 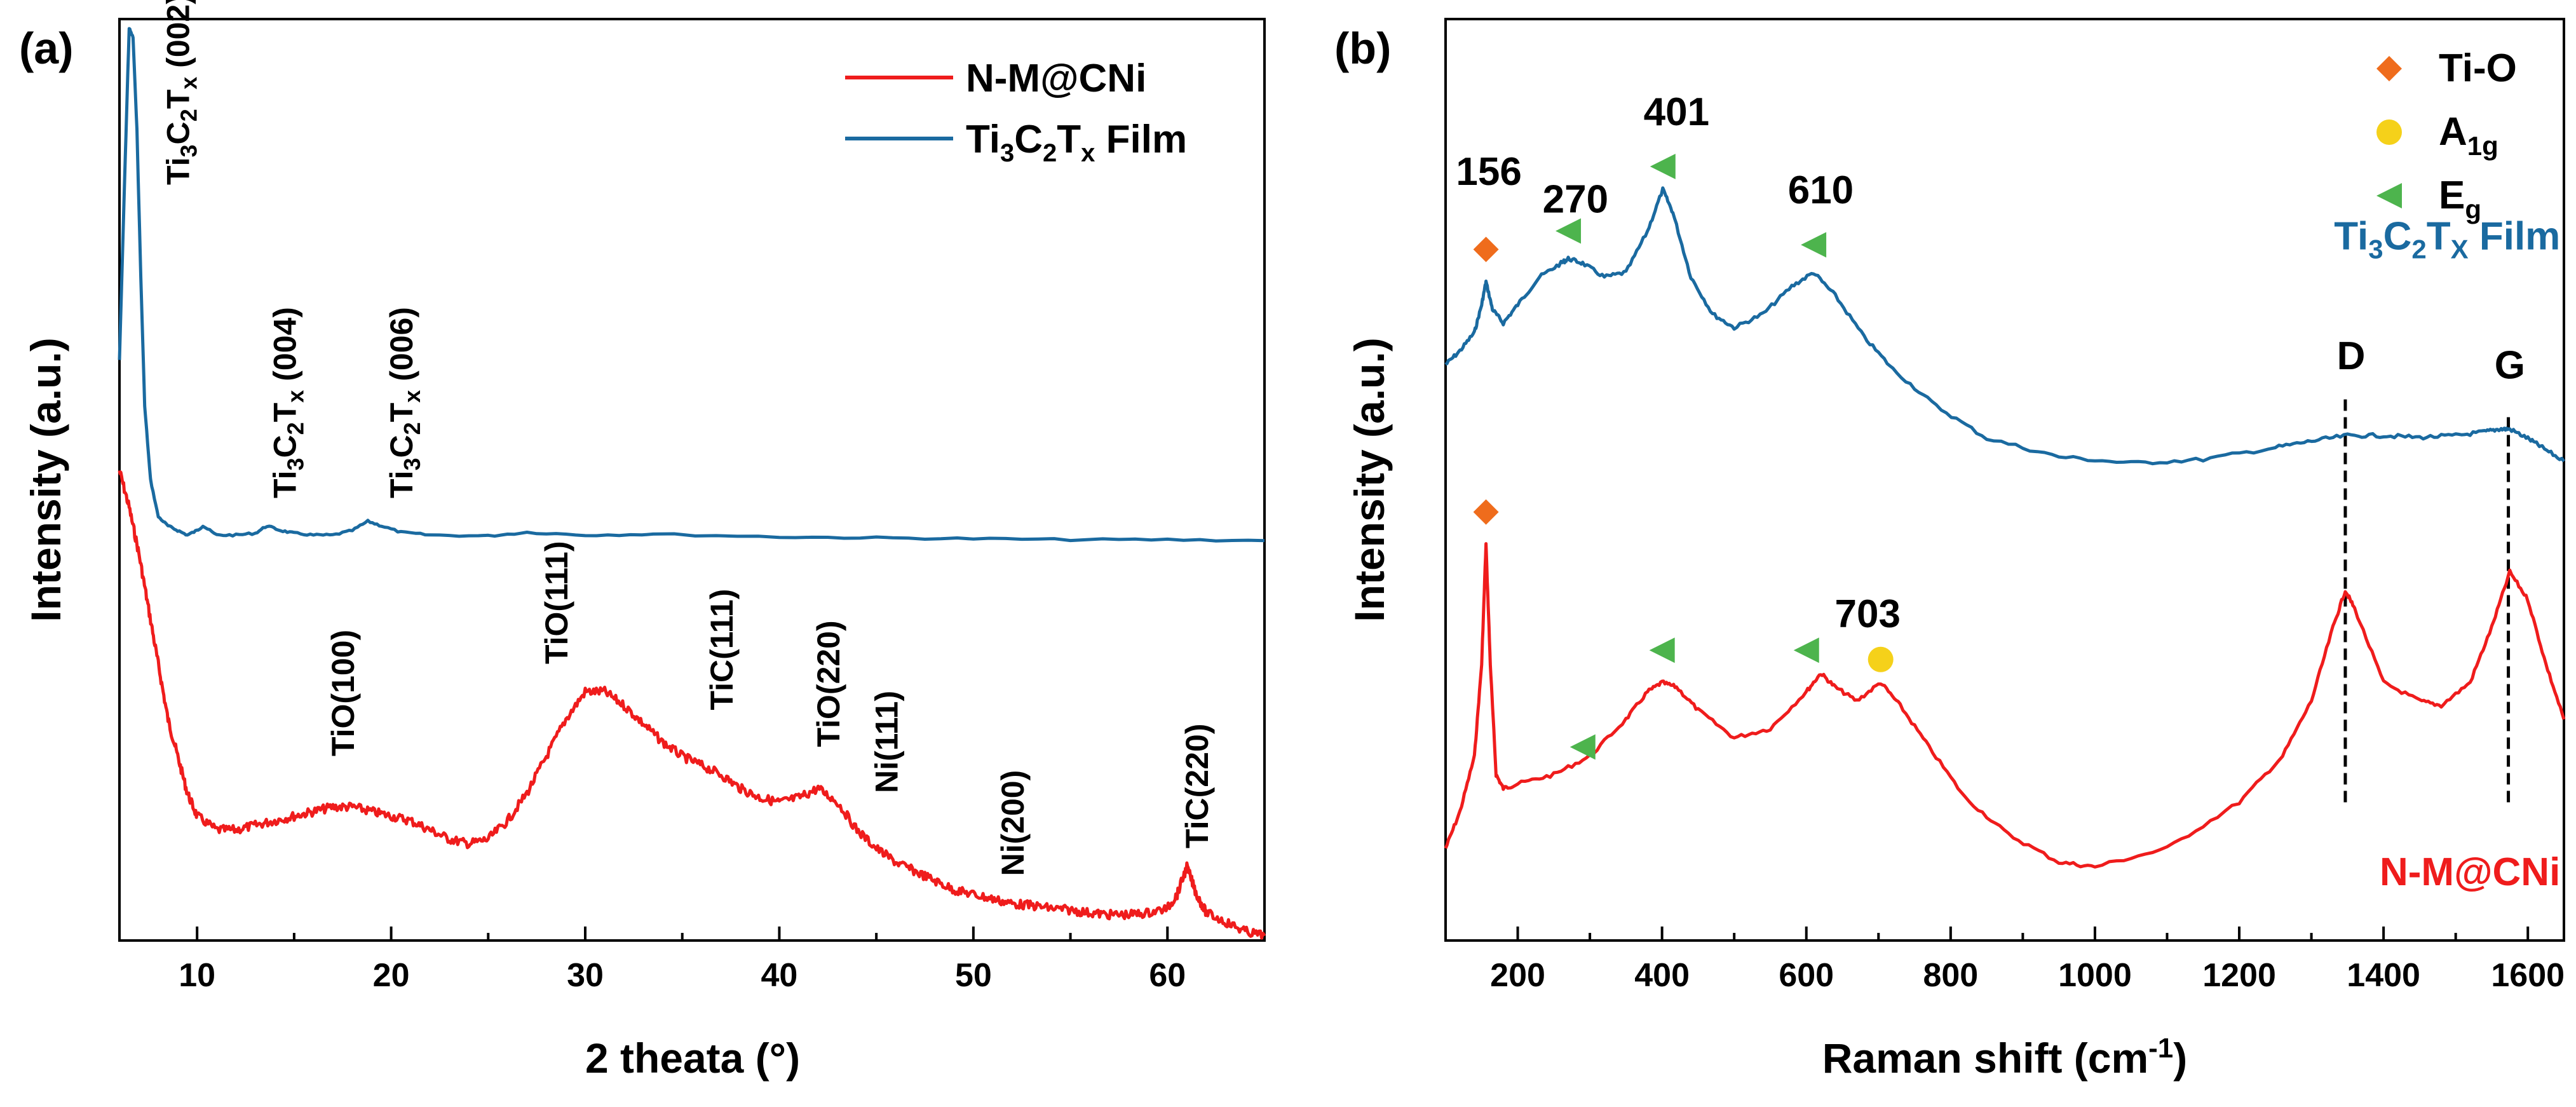 What do you see at coordinates (197, 975) in the screenshot?
I see `x-tick-label: 10` at bounding box center [197, 975].